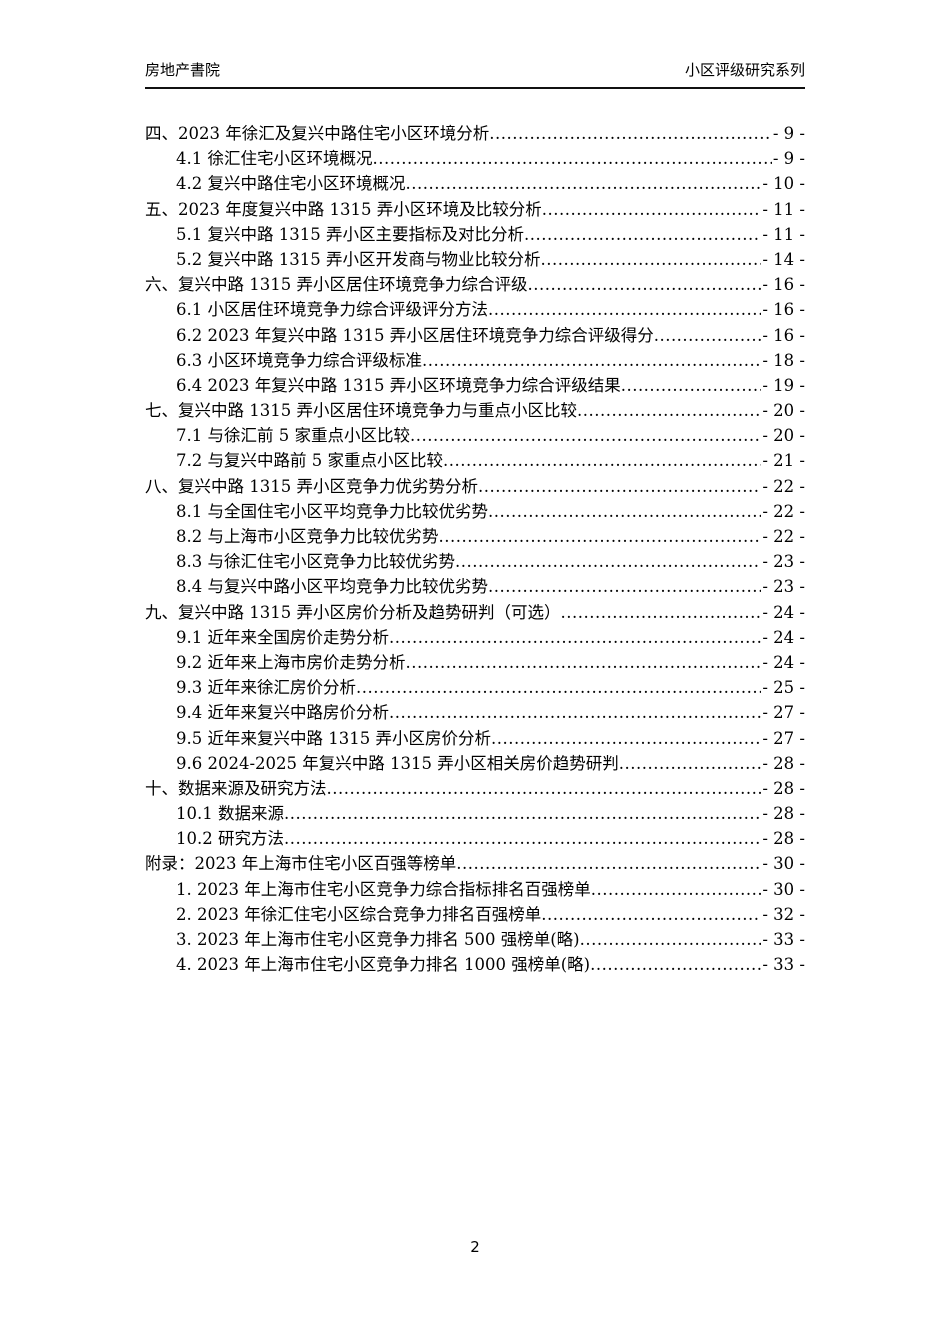 The width and height of the screenshot is (950, 1344). What do you see at coordinates (266, 688) in the screenshot?
I see `toc-entry-title: 9.3 近年来徐汇房价分析` at bounding box center [266, 688].